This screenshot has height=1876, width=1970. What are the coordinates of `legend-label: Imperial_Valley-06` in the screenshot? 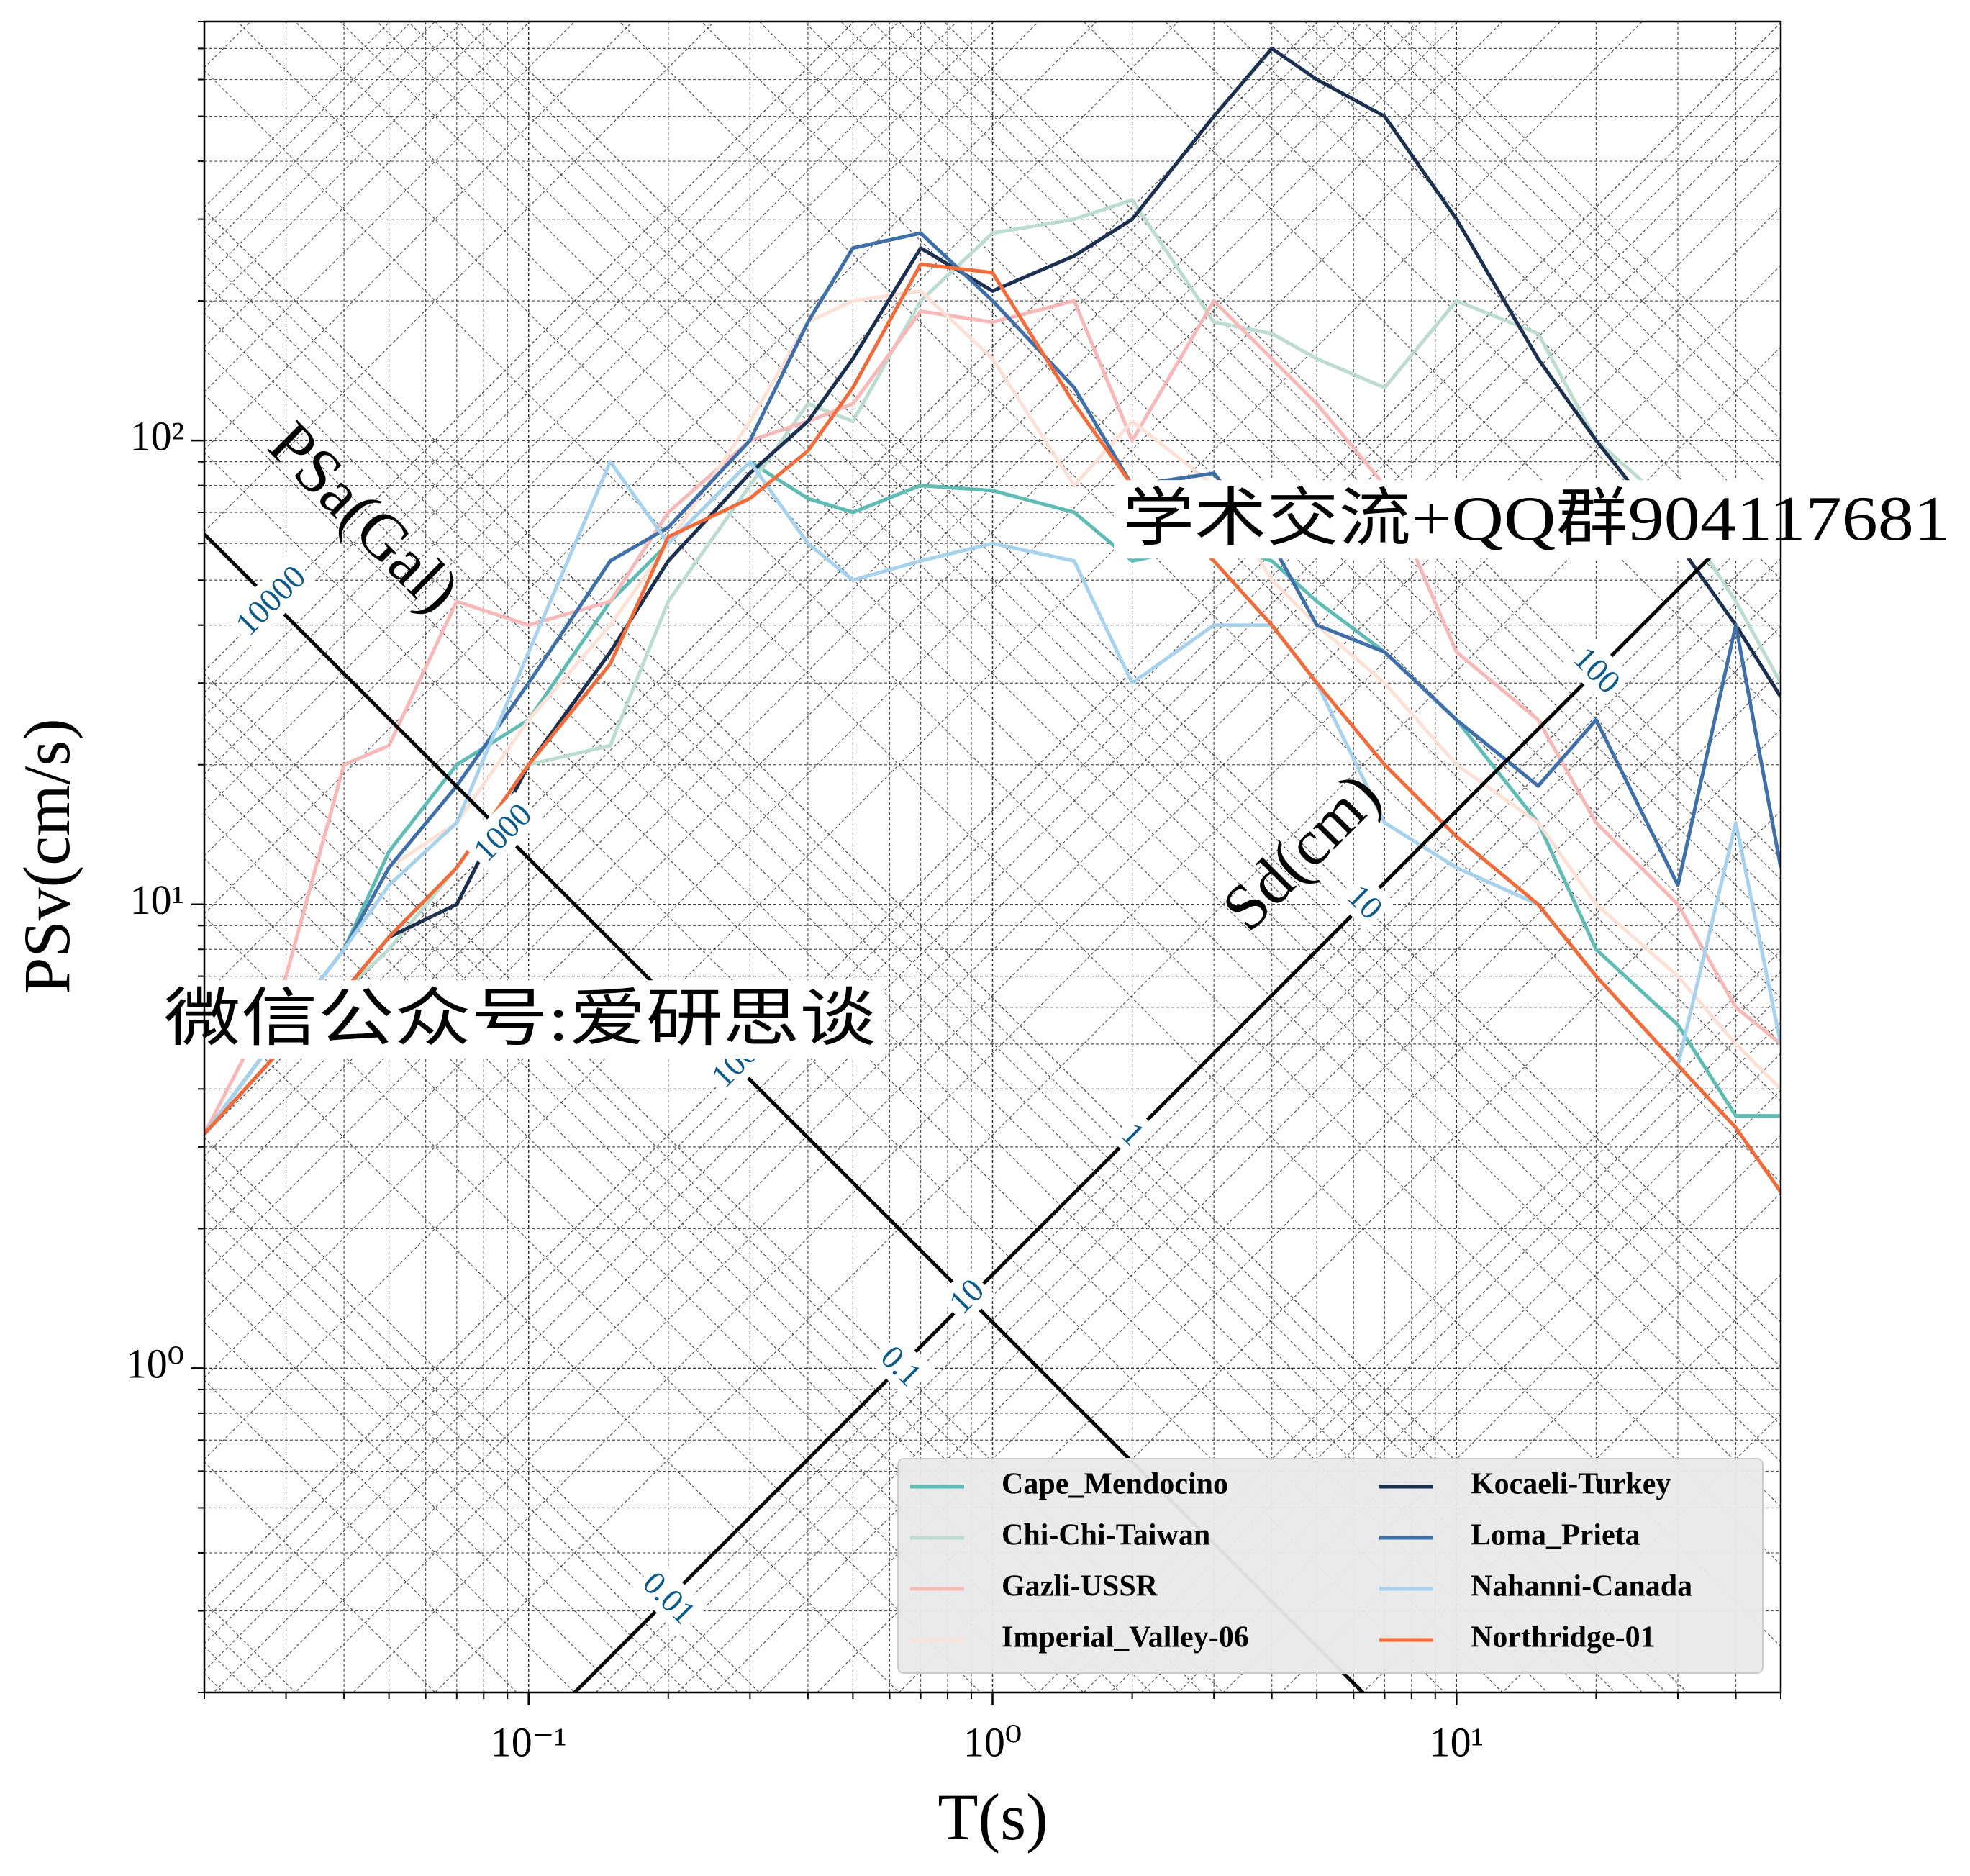 It's located at (1125, 1637).